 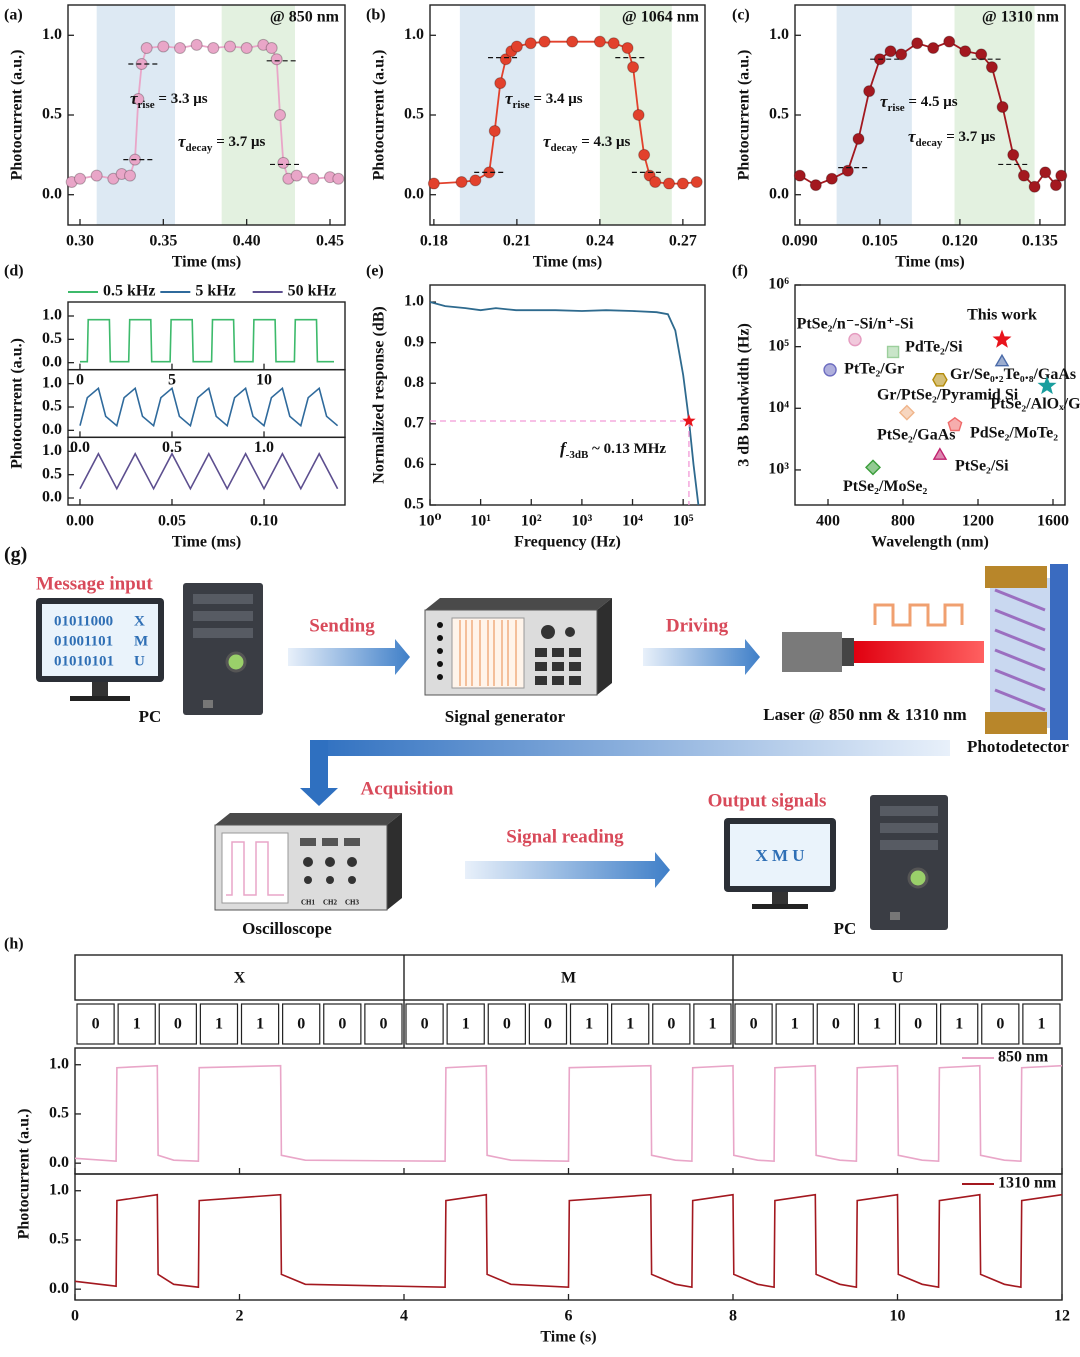 I want to click on x2-tick-label: 5, so click(x=172, y=379).